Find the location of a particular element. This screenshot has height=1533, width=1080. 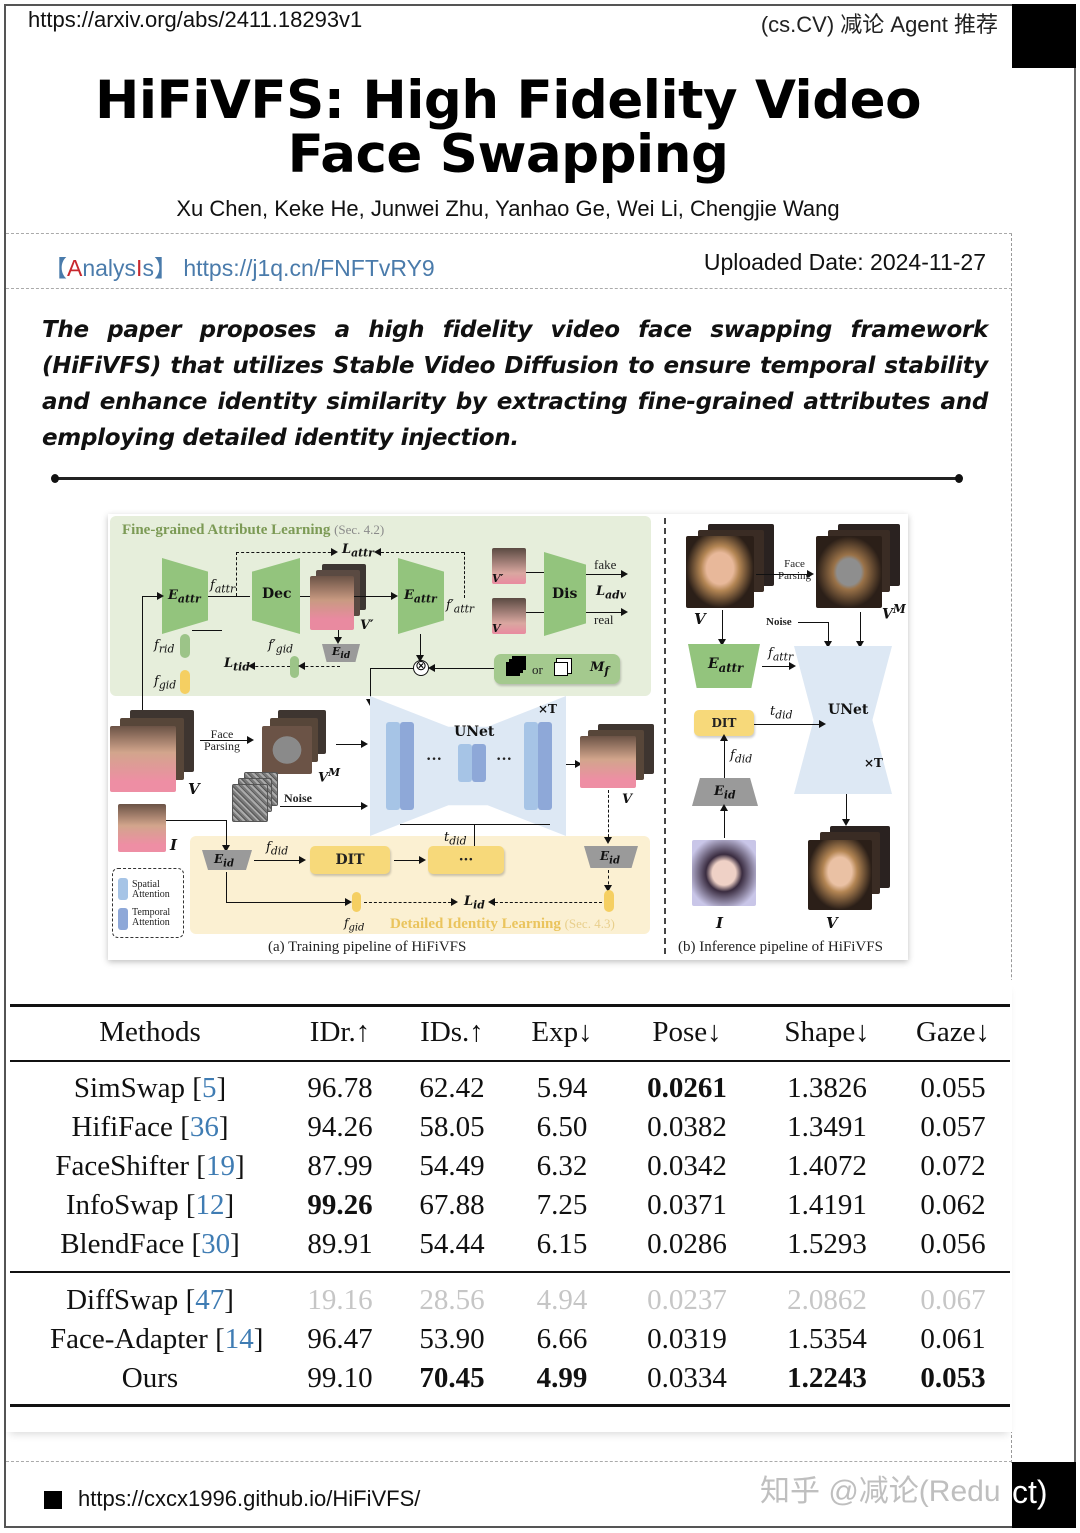

header-methods: Methods is located at coordinates (150, 1032).